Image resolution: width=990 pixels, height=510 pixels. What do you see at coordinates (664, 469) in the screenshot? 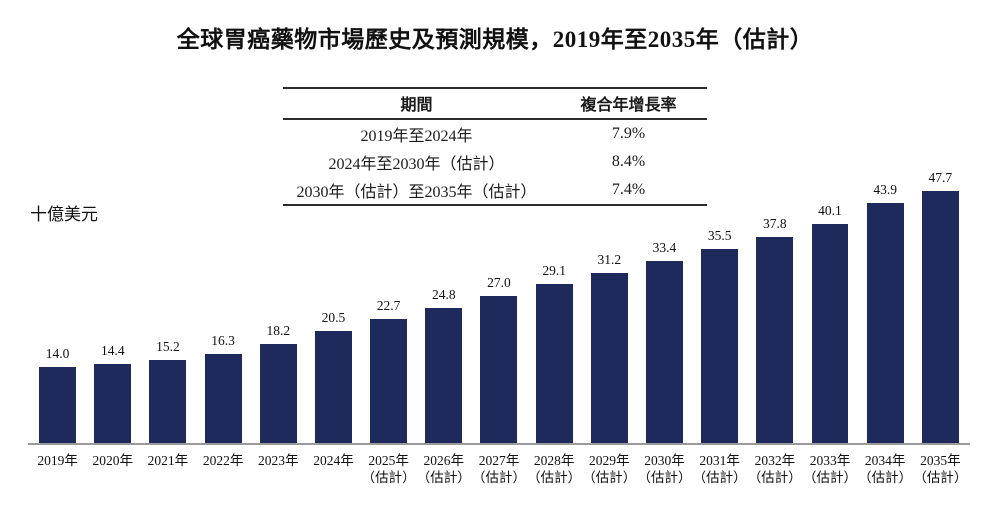
I see `x-axis-label: 2030年 （估計）` at bounding box center [664, 469].